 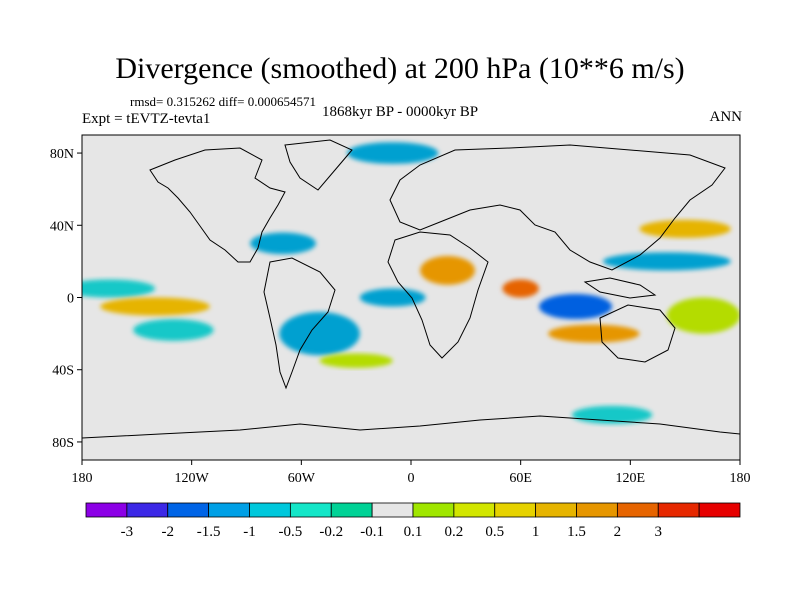 What do you see at coordinates (536, 532) in the screenshot?
I see `colorbar-label: 1` at bounding box center [536, 532].